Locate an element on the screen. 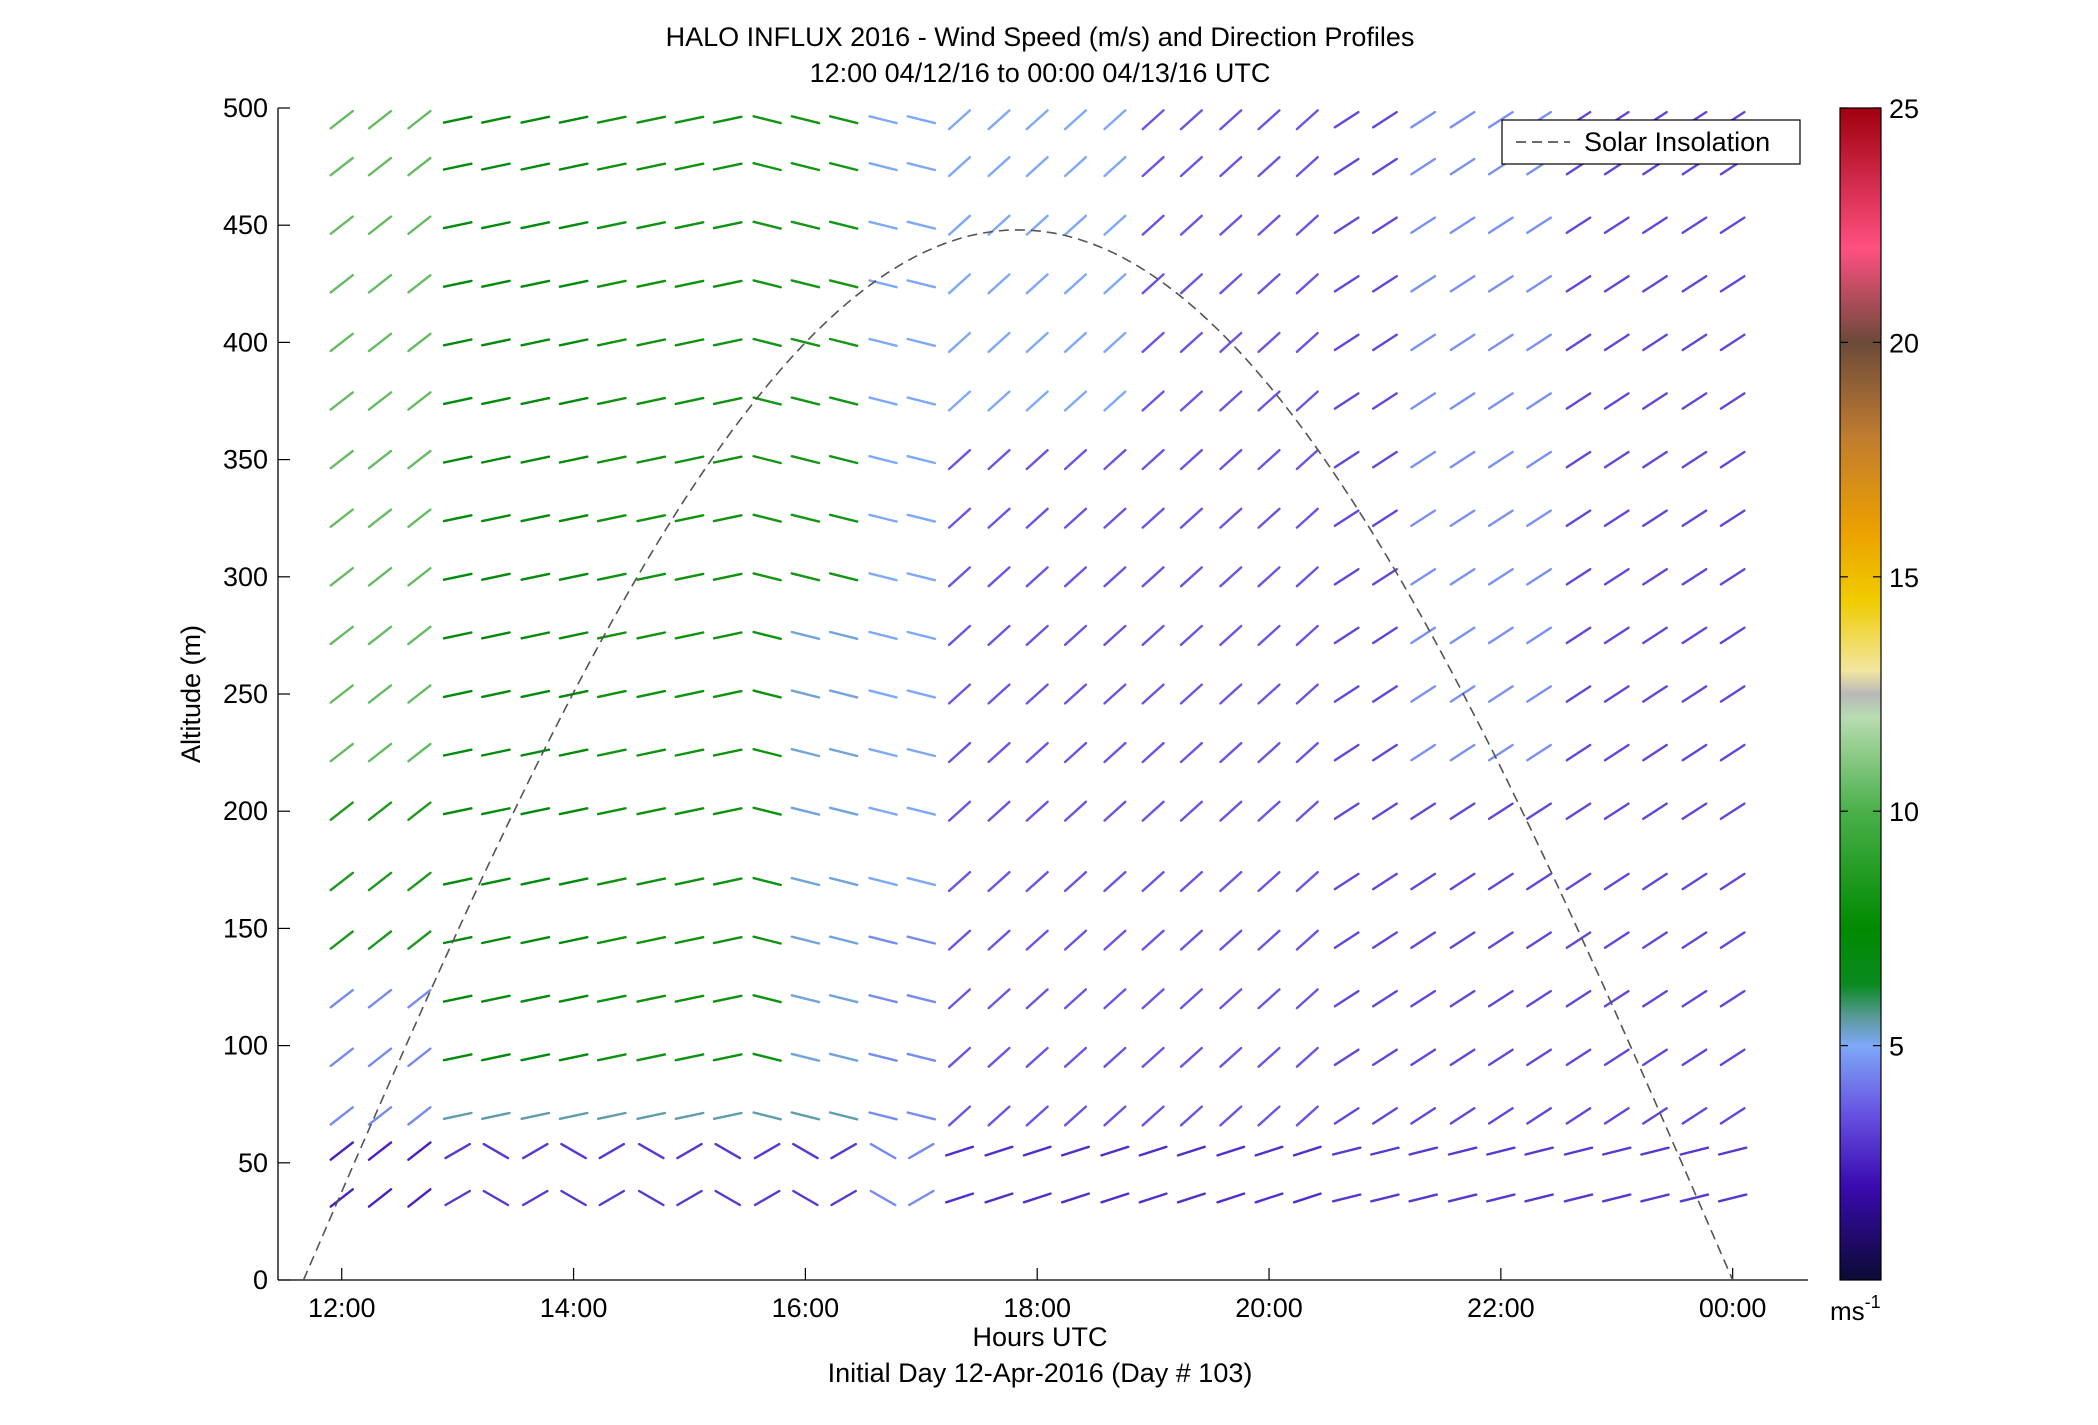 This screenshot has height=1425, width=2098. colorbar-ticks: 5 10 15 20 25 is located at coordinates (1879, 578).